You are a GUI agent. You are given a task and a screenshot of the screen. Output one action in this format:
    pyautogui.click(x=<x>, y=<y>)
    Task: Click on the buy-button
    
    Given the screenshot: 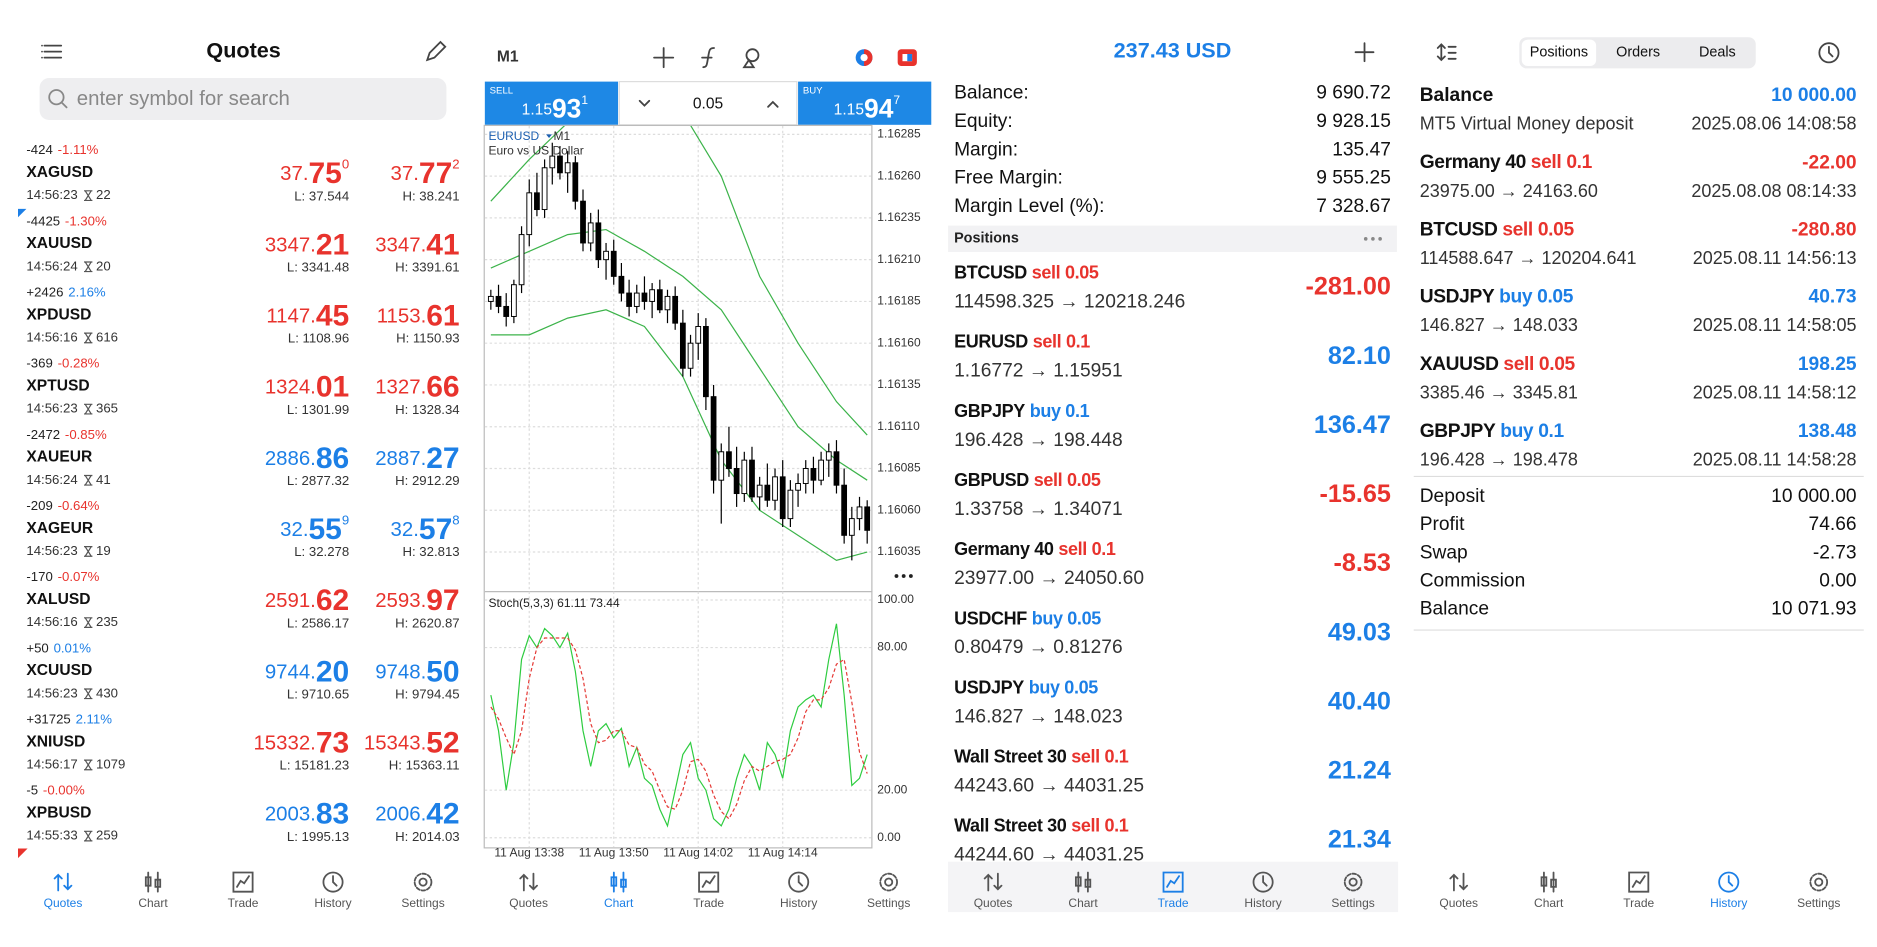 What is the action you would take?
    pyautogui.click(x=865, y=103)
    